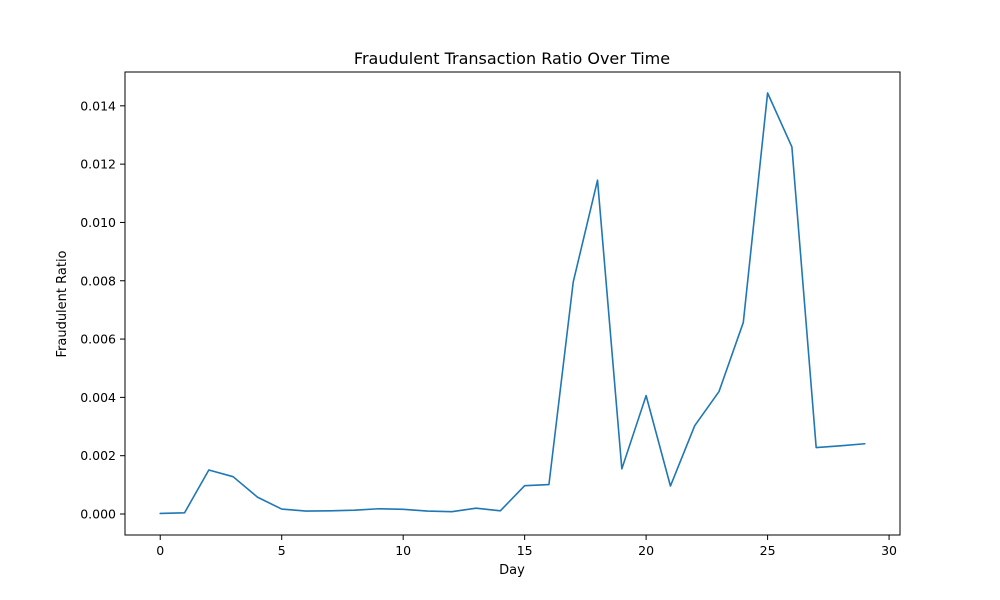  I want to click on y-tick-label: 0.012, so click(98, 164).